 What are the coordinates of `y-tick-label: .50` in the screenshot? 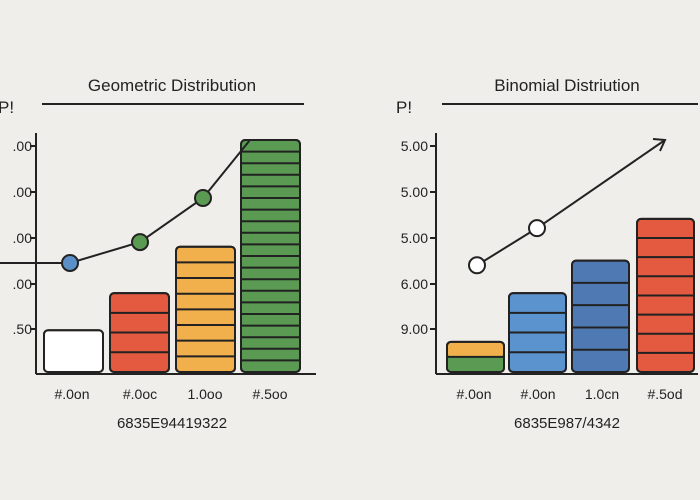 It's located at (23, 329).